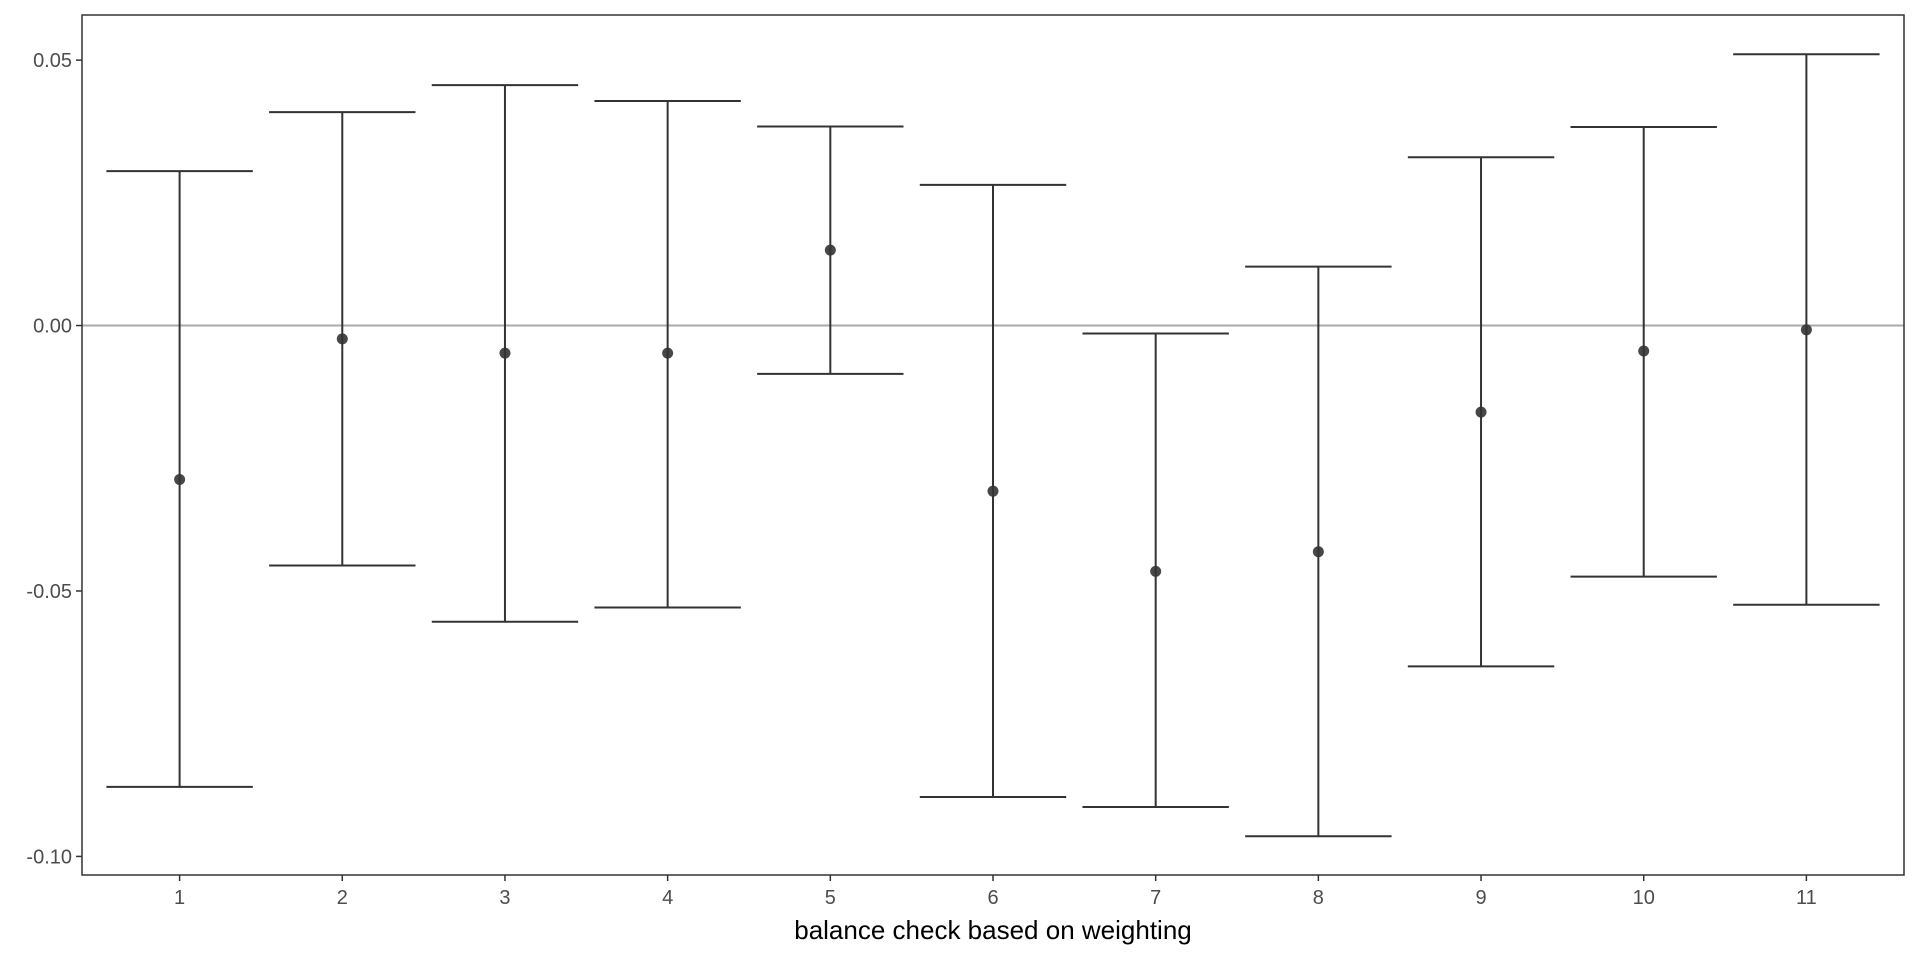 The width and height of the screenshot is (1920, 960). What do you see at coordinates (504, 898) in the screenshot?
I see `x-tick-label: 3` at bounding box center [504, 898].